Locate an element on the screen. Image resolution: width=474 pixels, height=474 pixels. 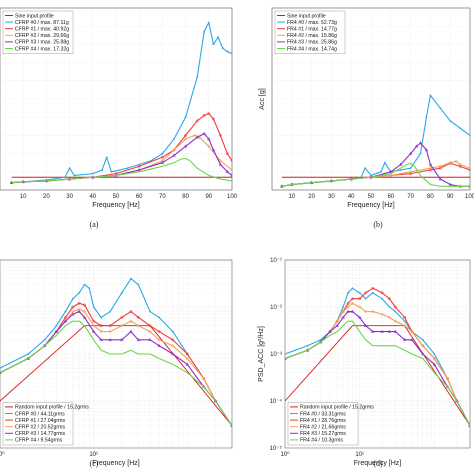
legend-entry-0: Sine input profile is located at coordinates (34, 16).